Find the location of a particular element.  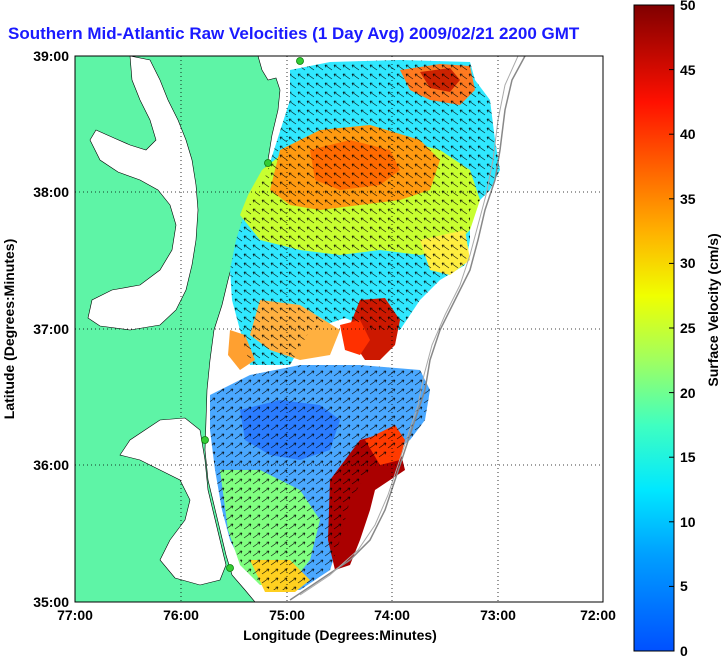

colorbar-tick-label: 35 is located at coordinates (688, 199).